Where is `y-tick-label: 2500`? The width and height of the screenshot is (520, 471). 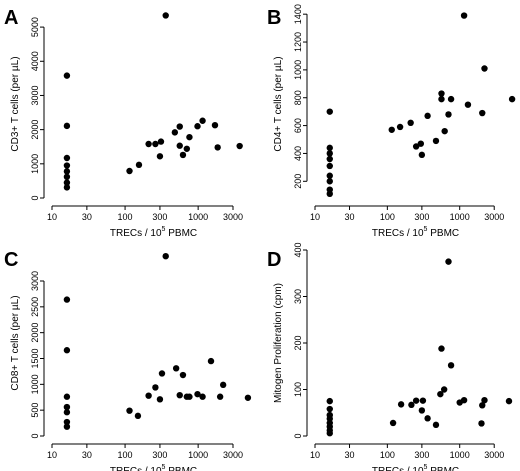
y-tick-label: 2500 is located at coordinates (35, 307).